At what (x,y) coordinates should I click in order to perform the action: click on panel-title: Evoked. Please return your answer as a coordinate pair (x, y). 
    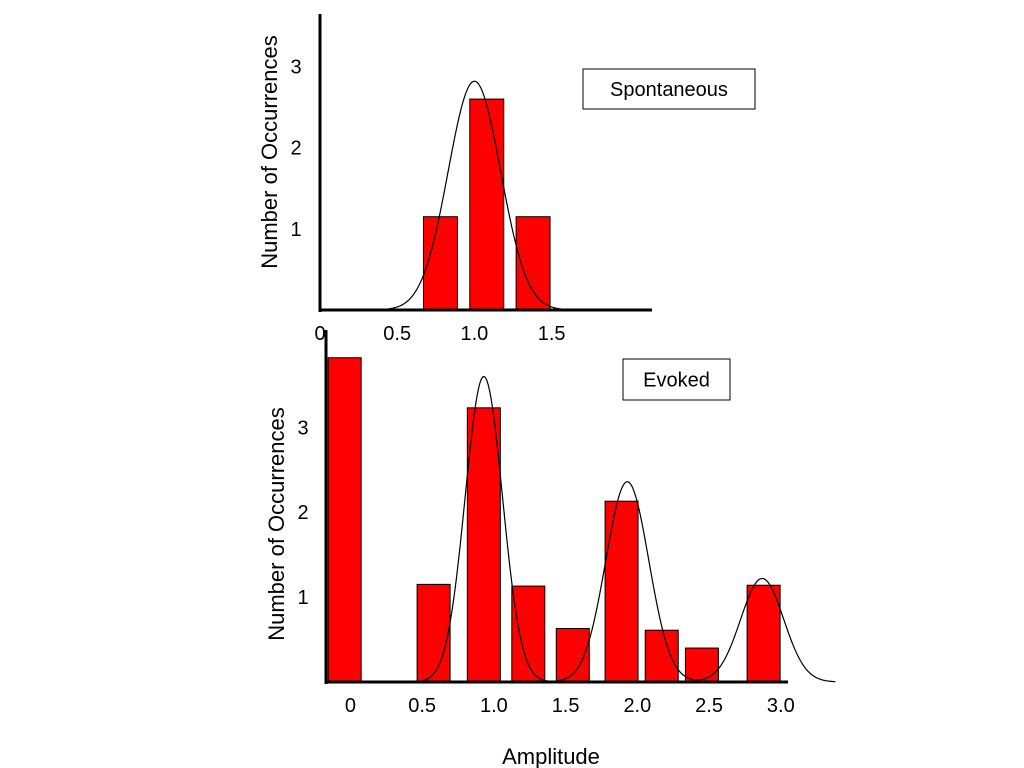
    Looking at the image, I should click on (676, 381).